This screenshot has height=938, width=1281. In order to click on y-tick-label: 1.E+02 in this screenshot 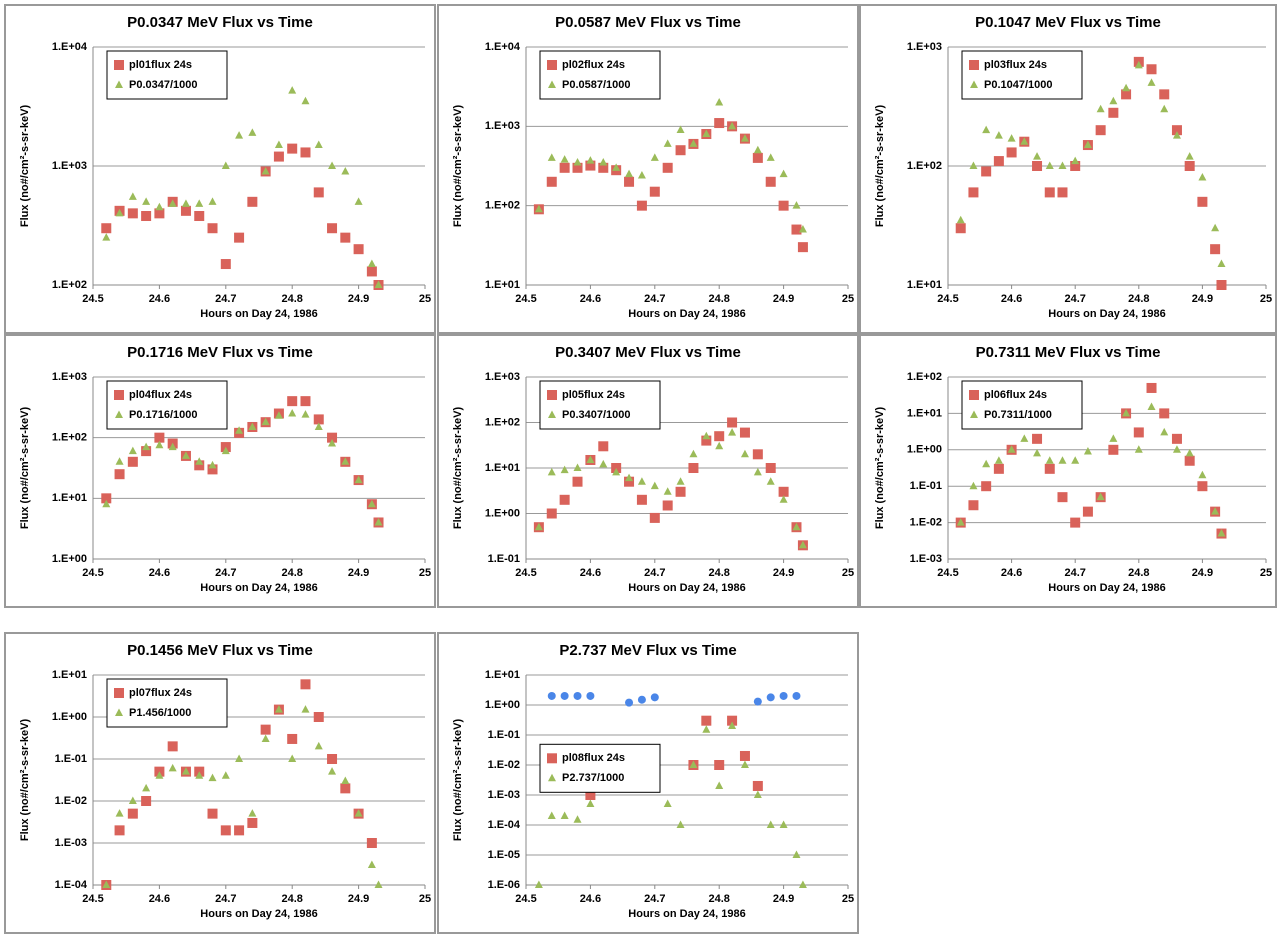, I will do `click(69, 285)`.